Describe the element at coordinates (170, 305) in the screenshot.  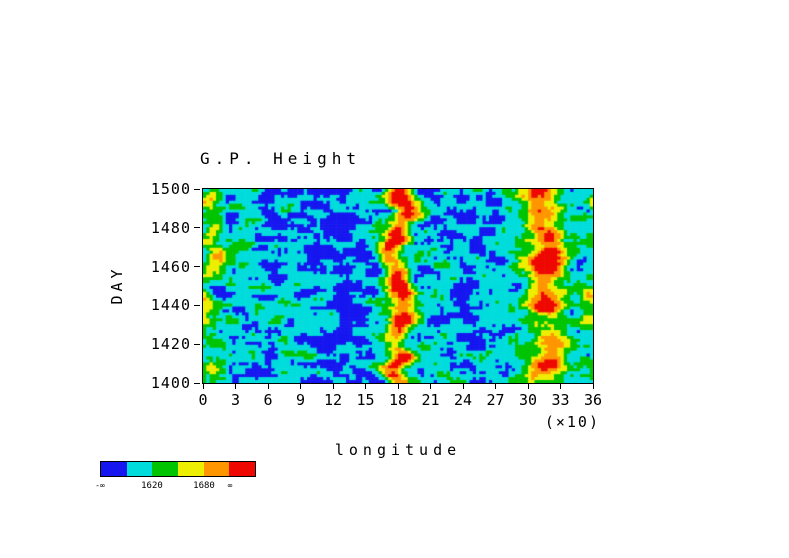
I see `y-tick-label: 1440` at that location.